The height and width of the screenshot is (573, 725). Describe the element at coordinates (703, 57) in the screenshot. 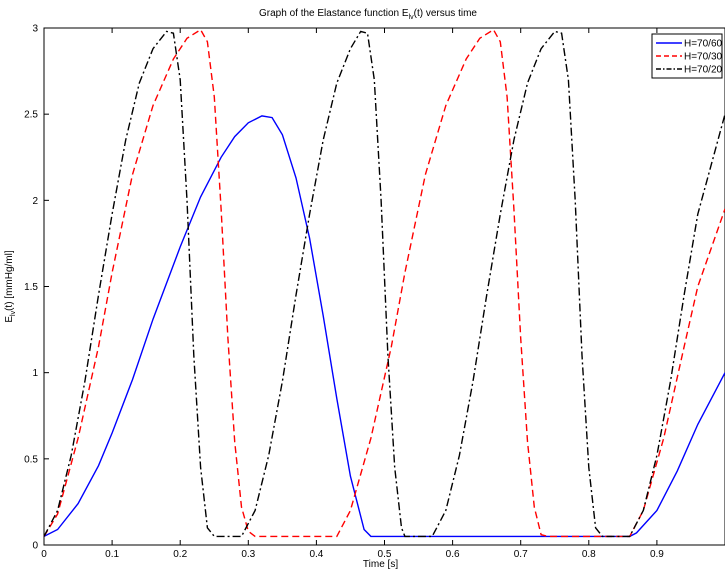

I see `legend-label-2: H=70/30` at that location.